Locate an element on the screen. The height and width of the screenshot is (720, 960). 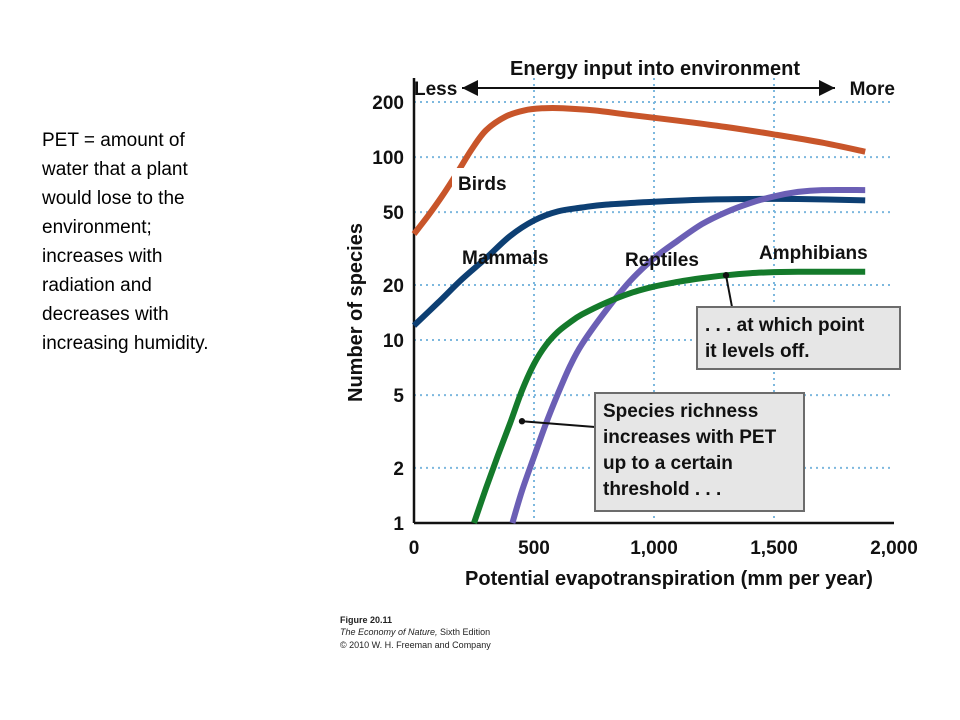
callout-text-line: Species richness is located at coordinates (680, 411).